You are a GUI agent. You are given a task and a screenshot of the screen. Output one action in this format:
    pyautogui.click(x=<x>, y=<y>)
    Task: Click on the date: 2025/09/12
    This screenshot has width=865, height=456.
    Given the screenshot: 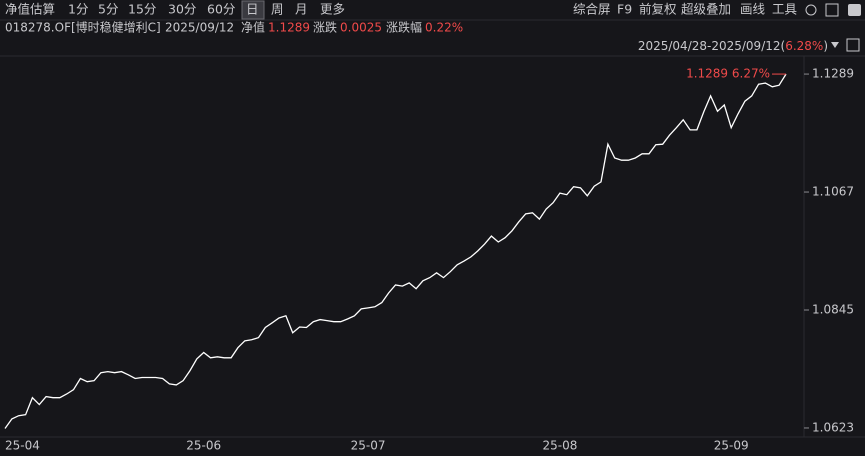 What is the action you would take?
    pyautogui.click(x=199, y=28)
    